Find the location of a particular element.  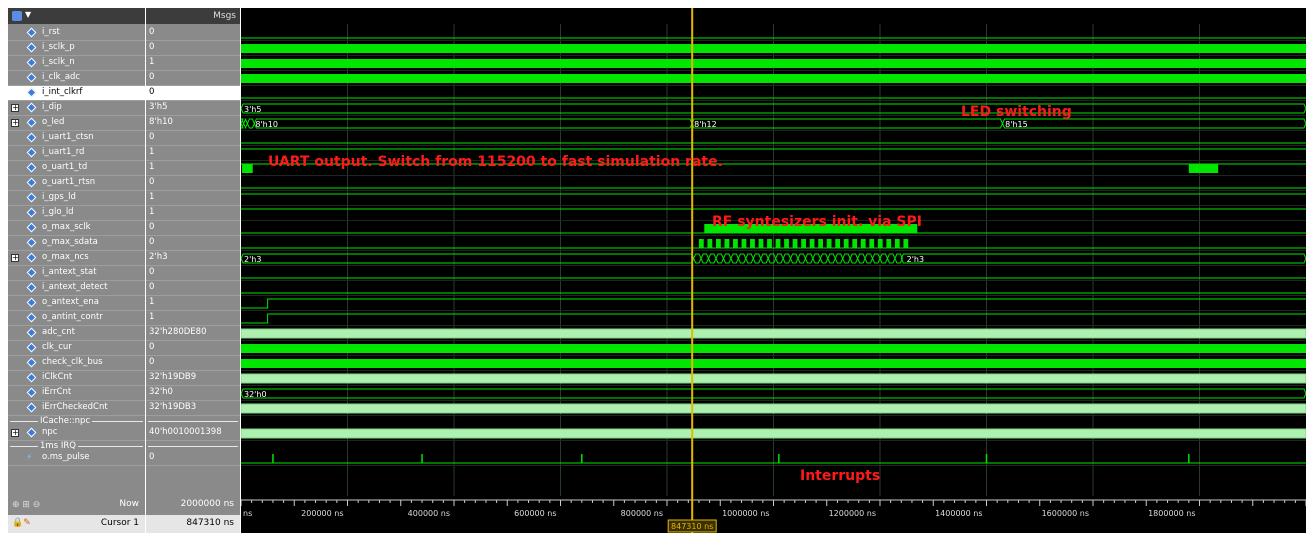

signal-row: i_glo_ld is located at coordinates (76, 213).